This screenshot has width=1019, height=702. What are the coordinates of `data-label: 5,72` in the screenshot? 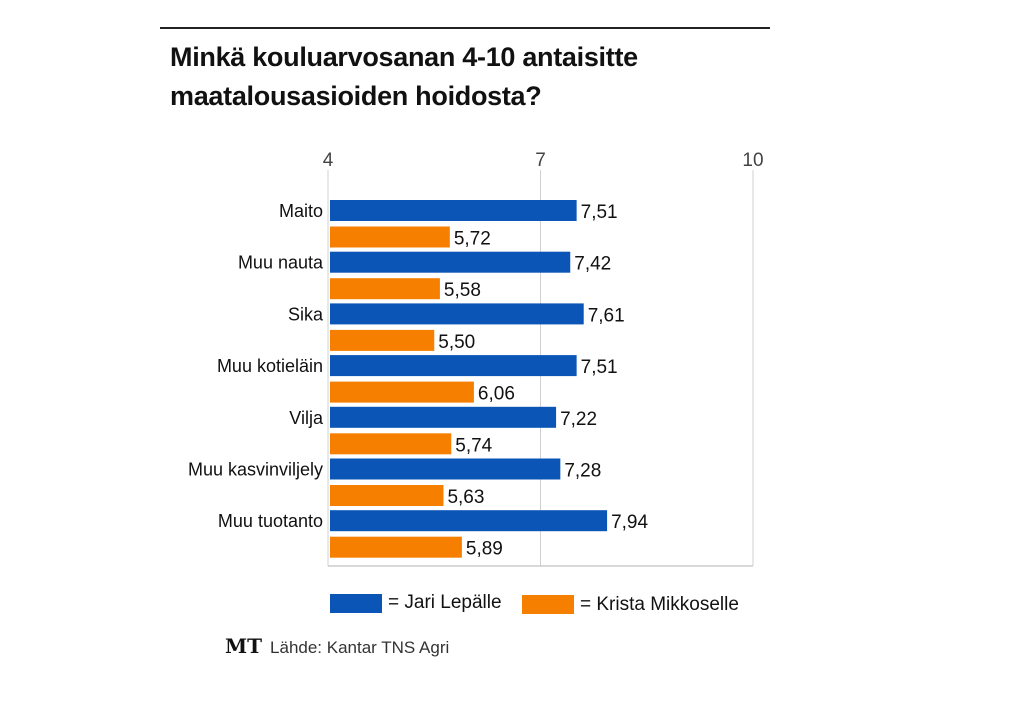 It's located at (472, 239).